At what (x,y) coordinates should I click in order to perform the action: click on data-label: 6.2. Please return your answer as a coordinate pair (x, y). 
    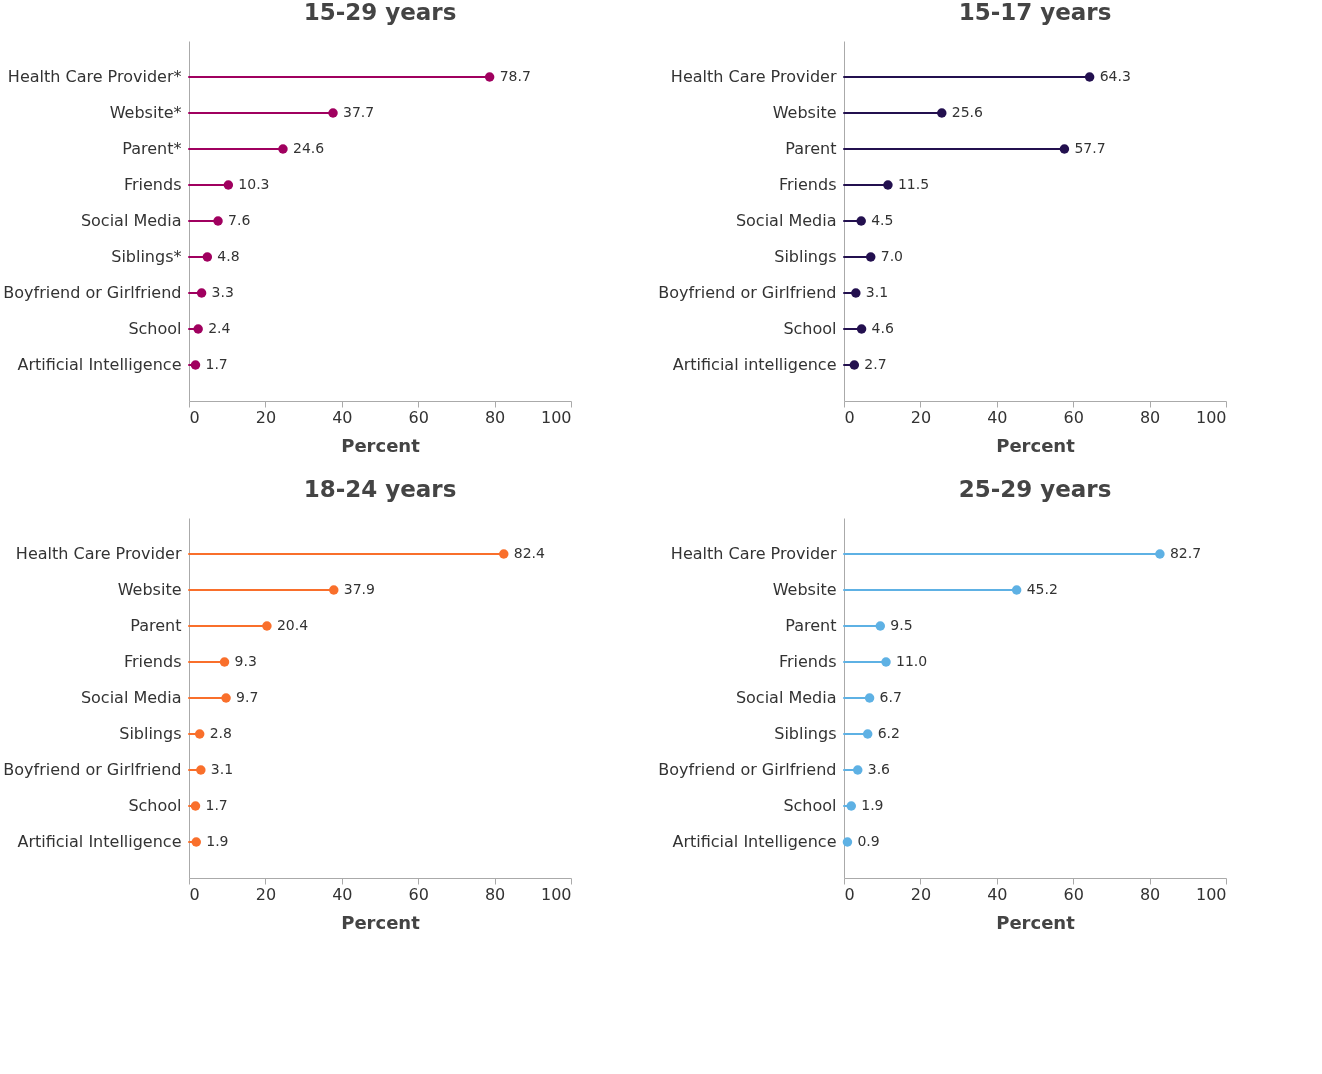
    Looking at the image, I should click on (888, 733).